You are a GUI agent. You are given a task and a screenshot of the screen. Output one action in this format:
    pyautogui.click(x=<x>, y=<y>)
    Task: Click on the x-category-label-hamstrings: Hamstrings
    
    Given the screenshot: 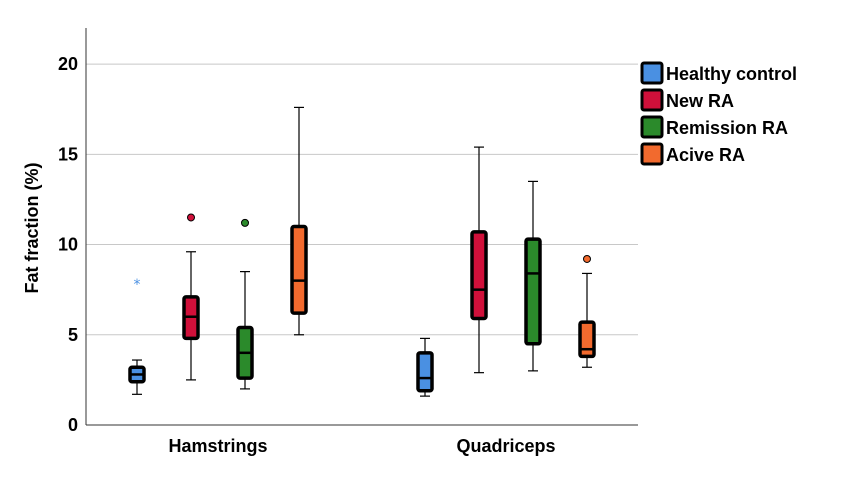 What is the action you would take?
    pyautogui.click(x=217, y=446)
    